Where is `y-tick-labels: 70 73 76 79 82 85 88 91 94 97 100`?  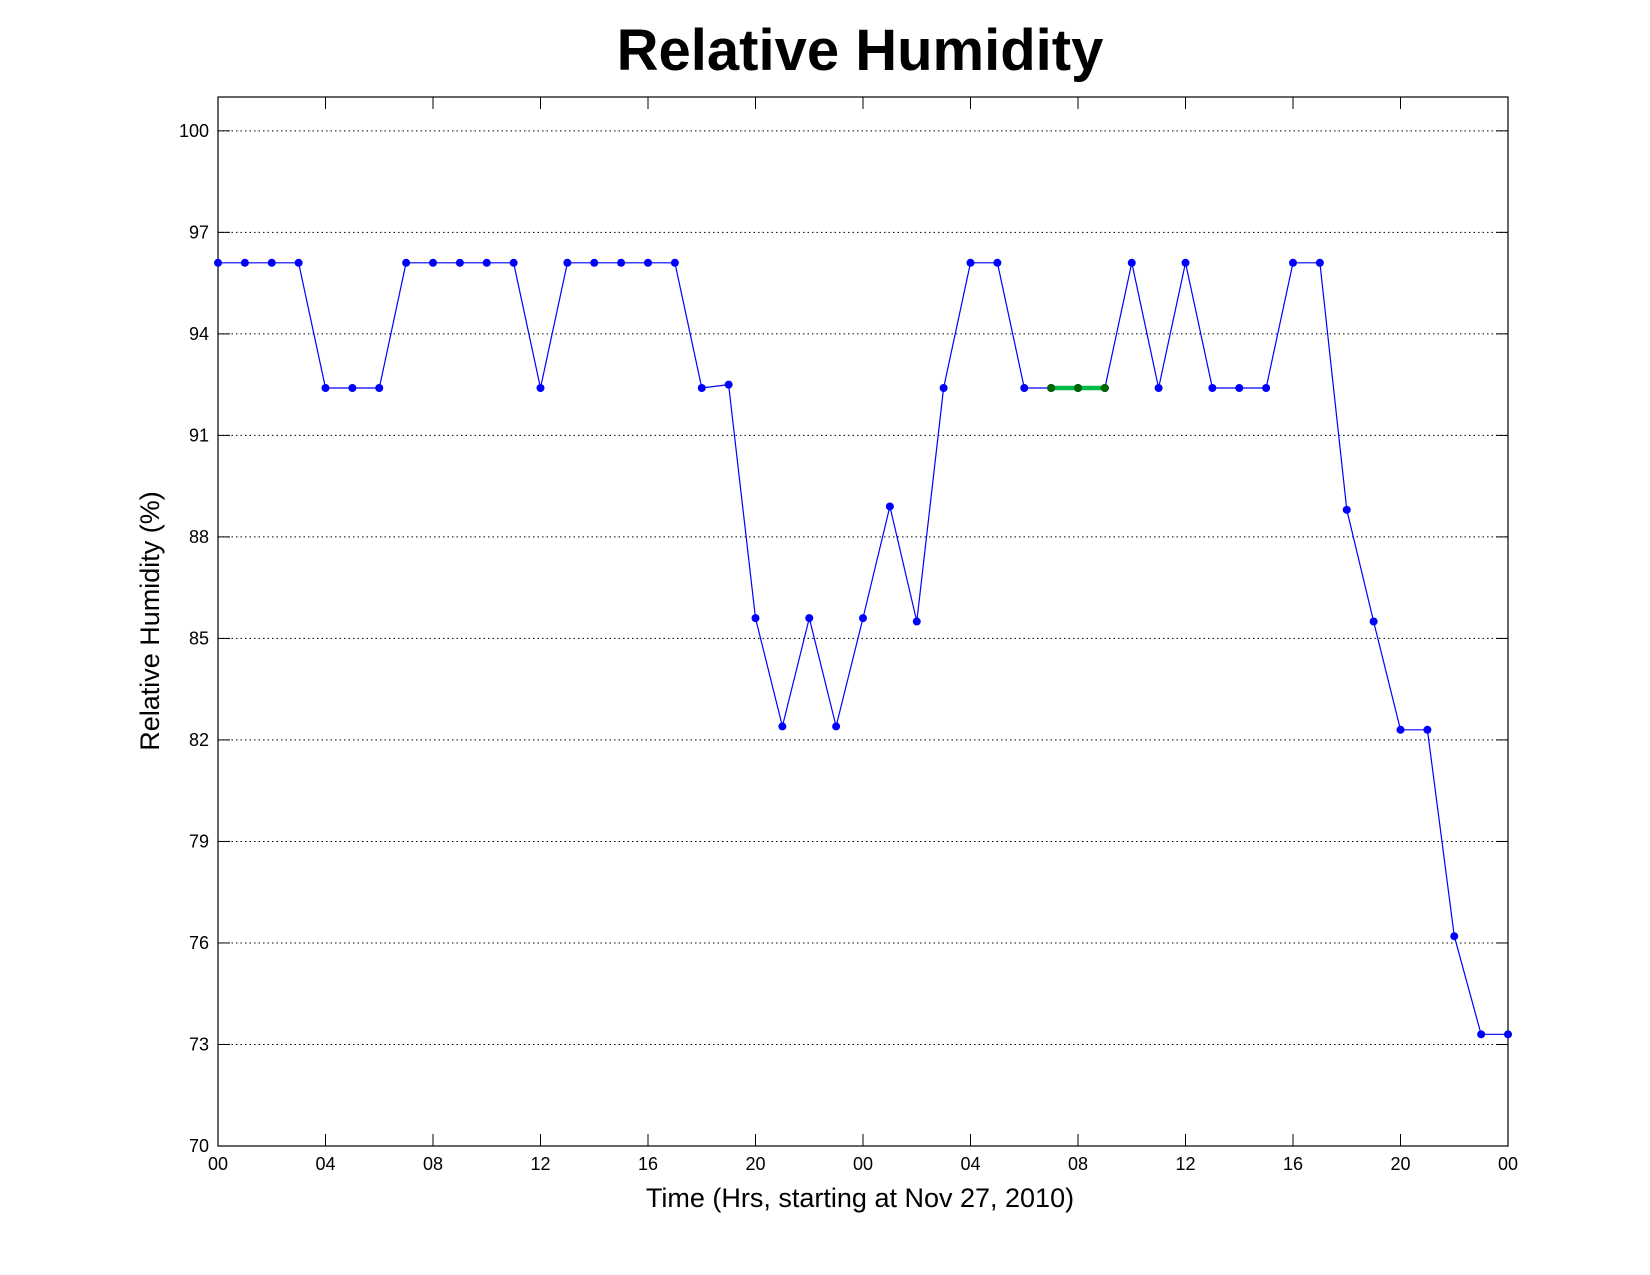
y-tick-labels: 70 73 76 79 82 85 88 91 94 97 100 is located at coordinates (194, 638).